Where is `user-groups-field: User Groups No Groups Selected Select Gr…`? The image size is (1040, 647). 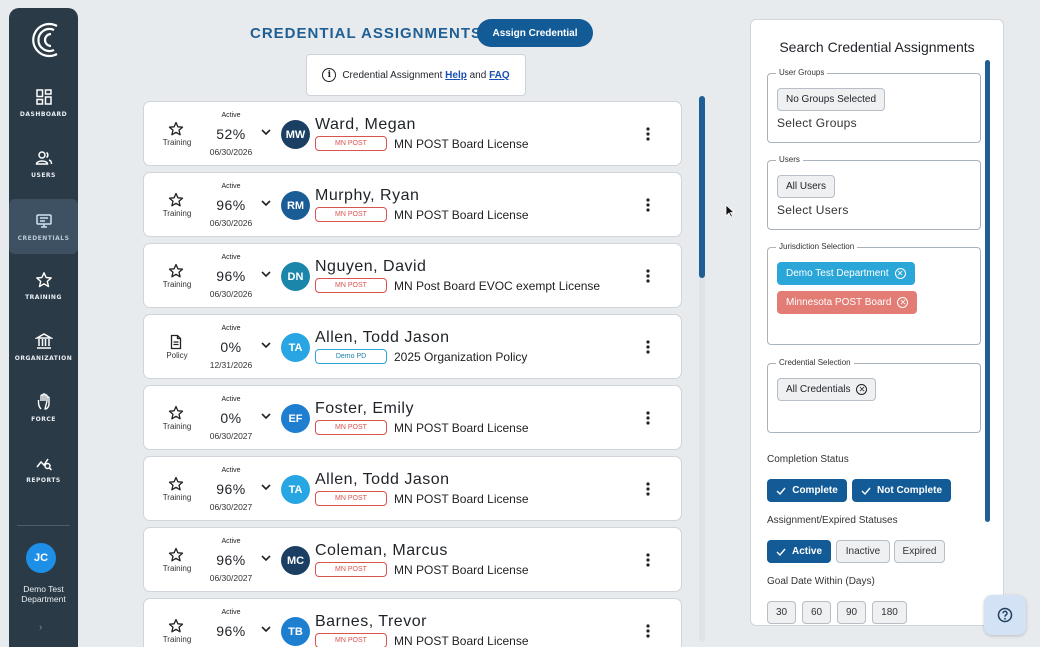
user-groups-field: User Groups No Groups Selected Select Gr… is located at coordinates (874, 105).